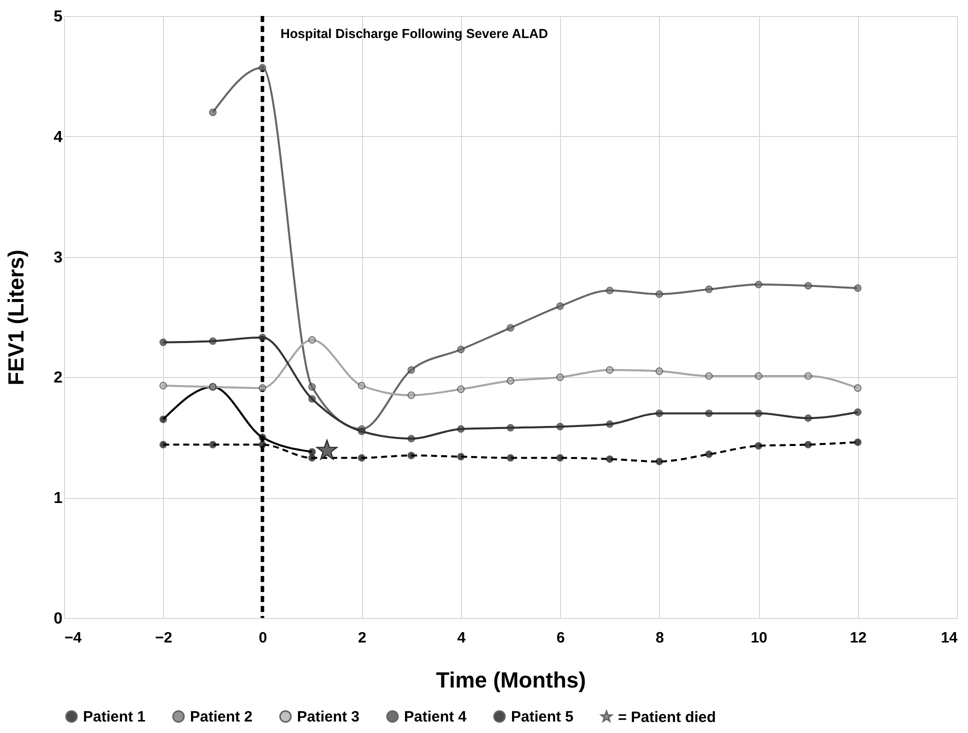 The height and width of the screenshot is (733, 968). I want to click on y-tick-label: 4, so click(58, 137).